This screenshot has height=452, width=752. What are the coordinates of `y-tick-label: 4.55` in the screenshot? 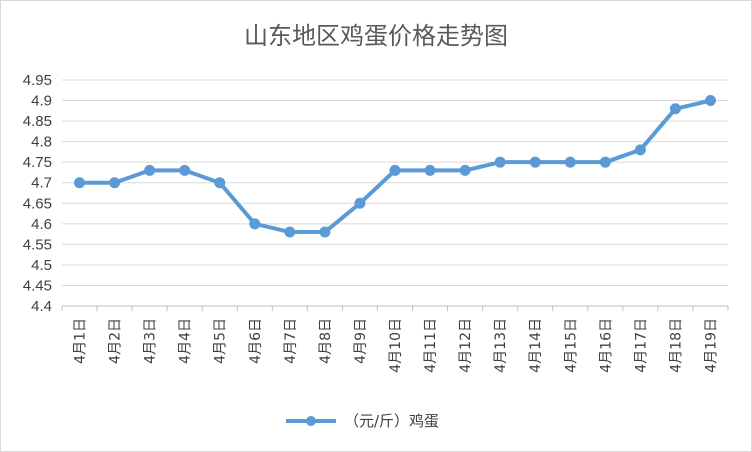 It's located at (37, 244).